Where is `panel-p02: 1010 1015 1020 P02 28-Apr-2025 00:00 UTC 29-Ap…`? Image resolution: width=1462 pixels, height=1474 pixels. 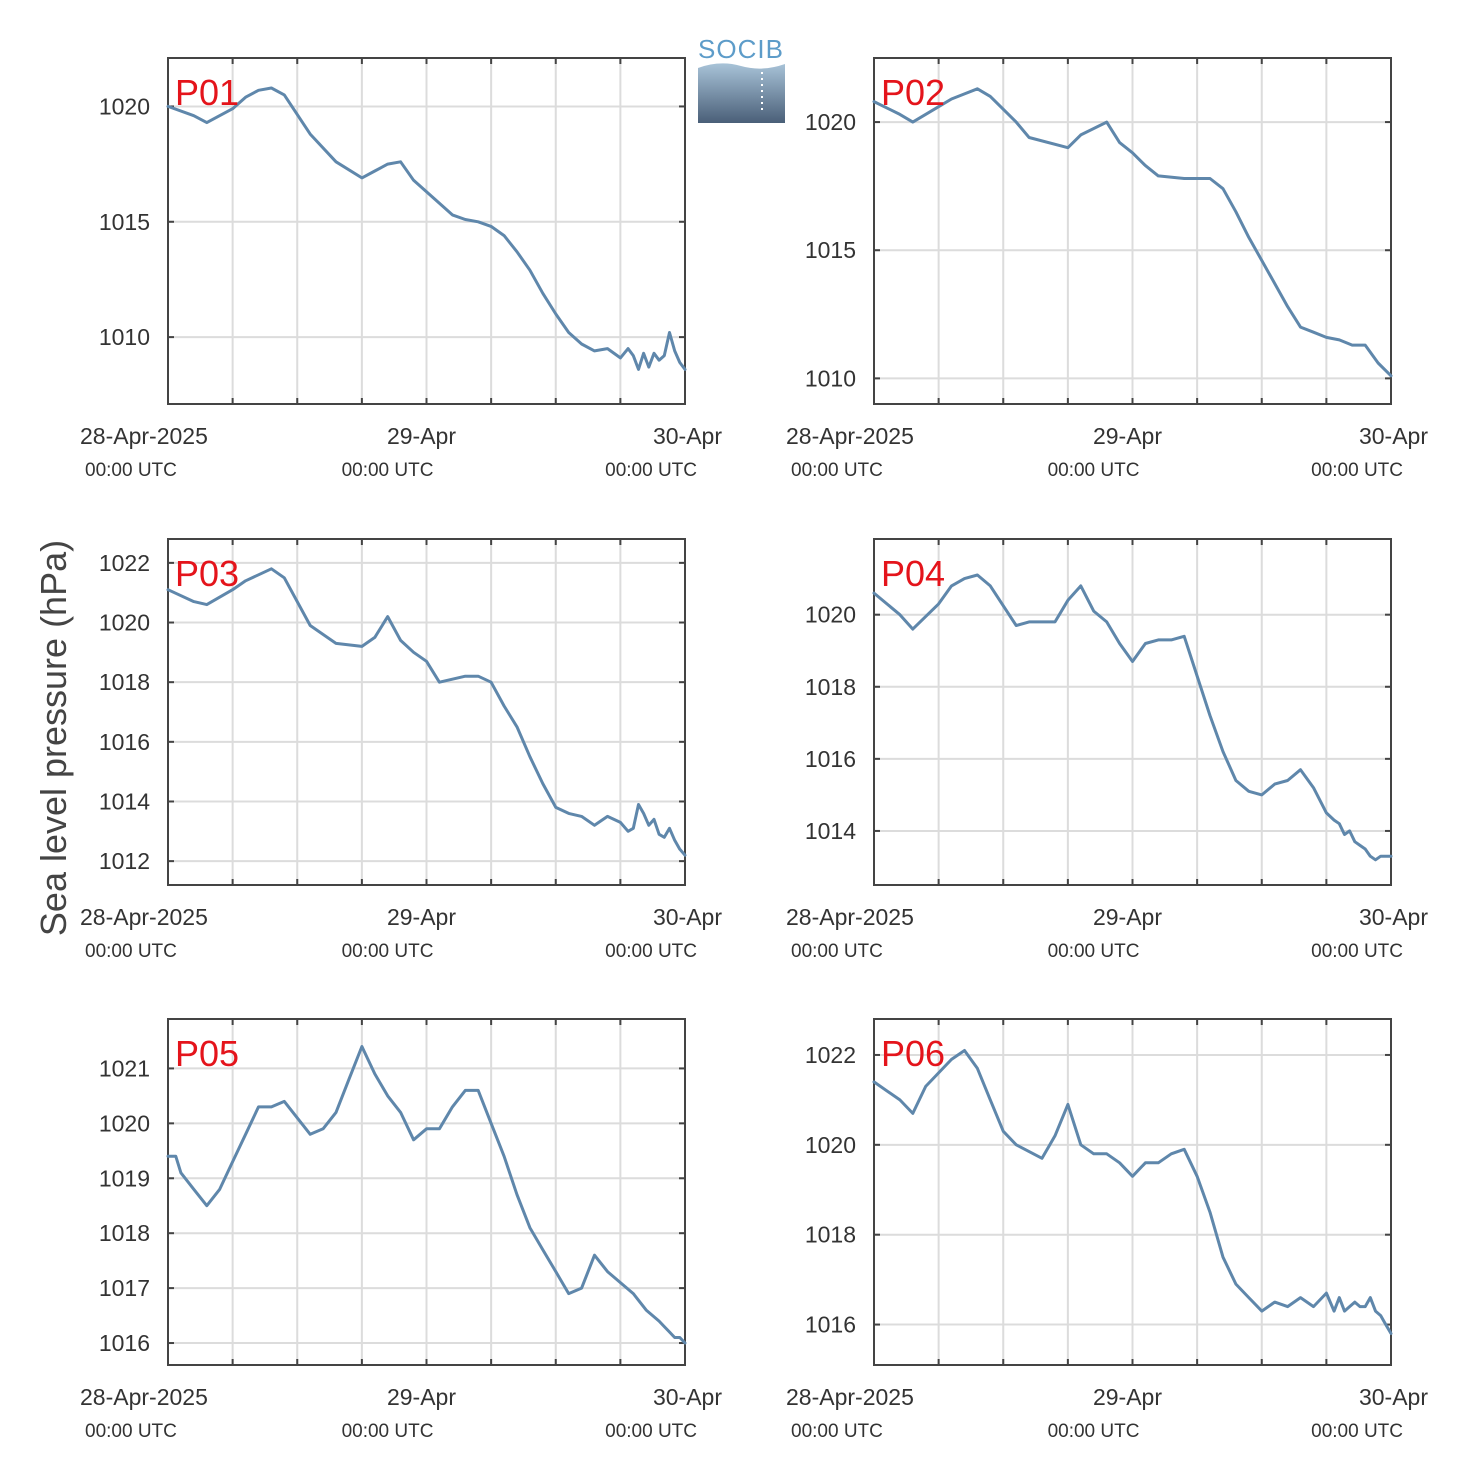
panel-p02: 1010 1015 1020 P02 28-Apr-2025 00:00 UTC 29-Ap… is located at coordinates (1107, 269).